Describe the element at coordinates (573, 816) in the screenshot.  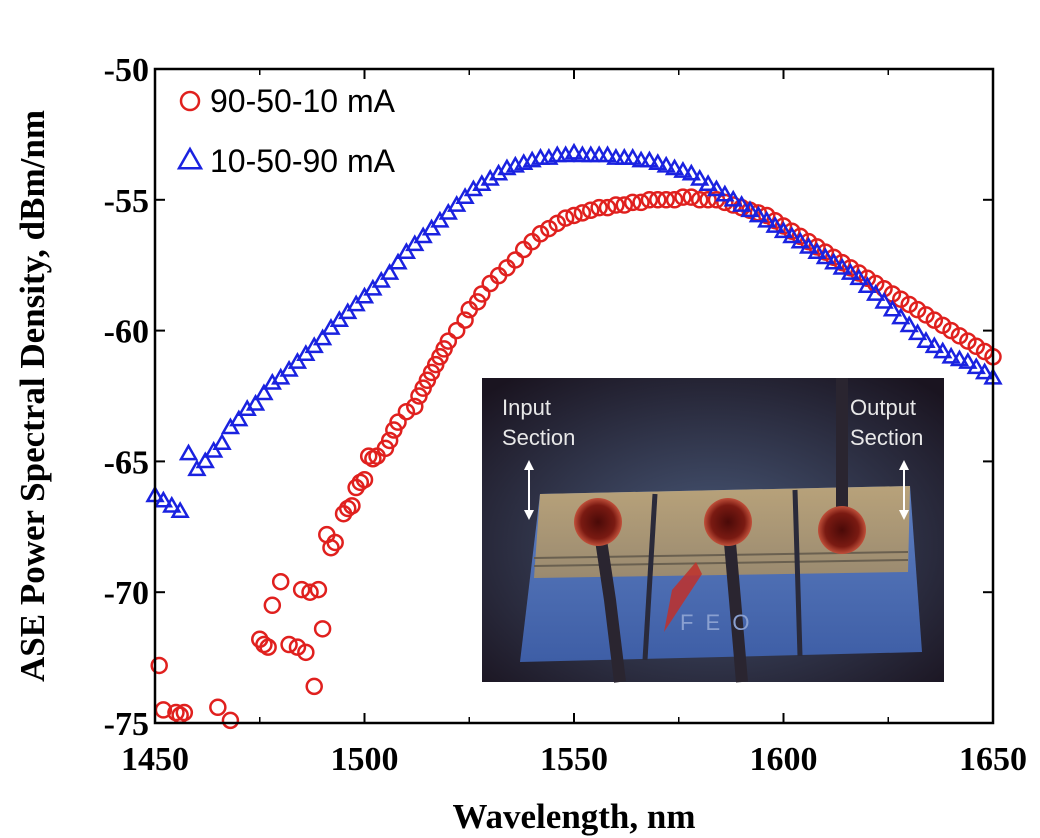
I see `x-axis-title: Wavelength, nm` at that location.